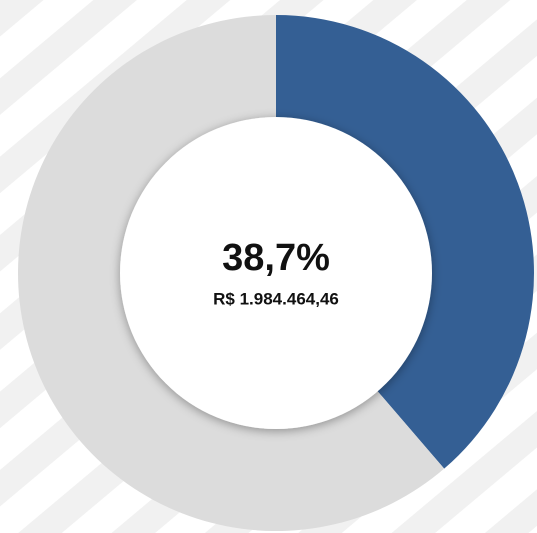  What do you see at coordinates (276, 298) in the screenshot?
I see `center-amount: R$ 1.984.464,46` at bounding box center [276, 298].